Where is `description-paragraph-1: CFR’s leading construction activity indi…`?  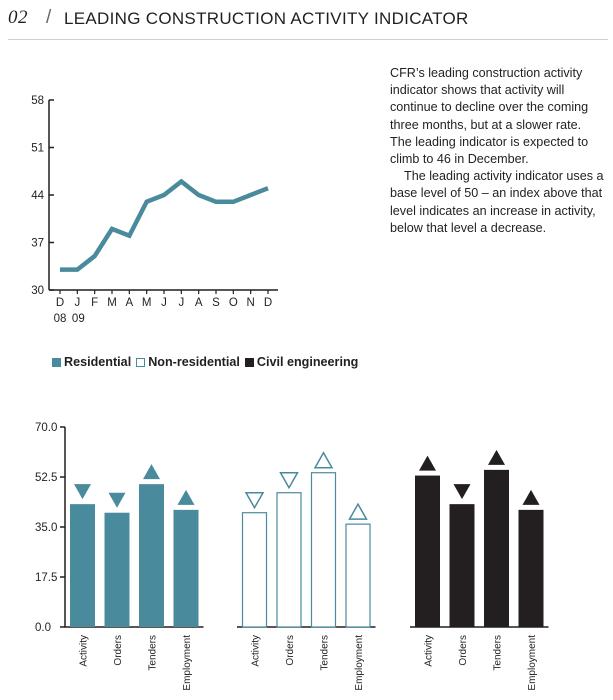 description-paragraph-1: CFR’s leading construction activity indi… is located at coordinates (489, 116).